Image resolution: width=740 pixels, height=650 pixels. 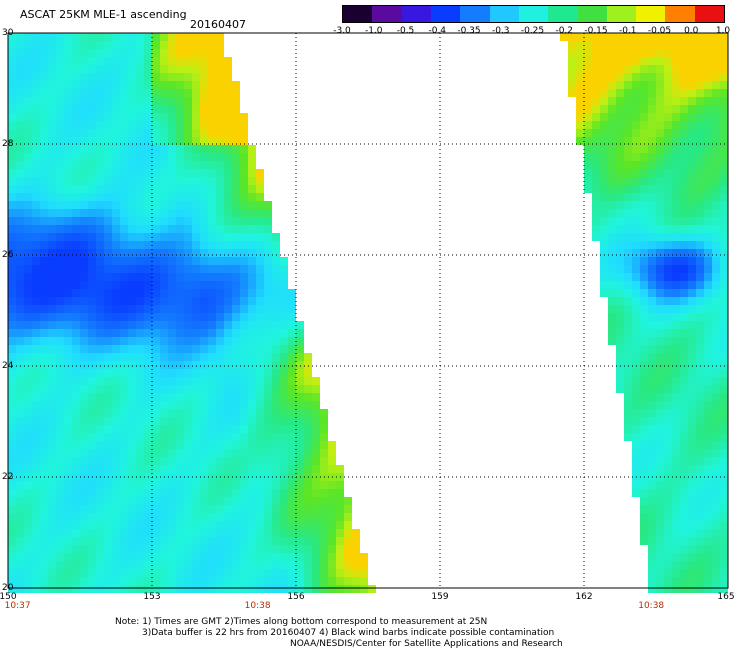 What do you see at coordinates (103, 14) in the screenshot?
I see `map-title: ASCAT 25KM MLE-1 ascending` at bounding box center [103, 14].